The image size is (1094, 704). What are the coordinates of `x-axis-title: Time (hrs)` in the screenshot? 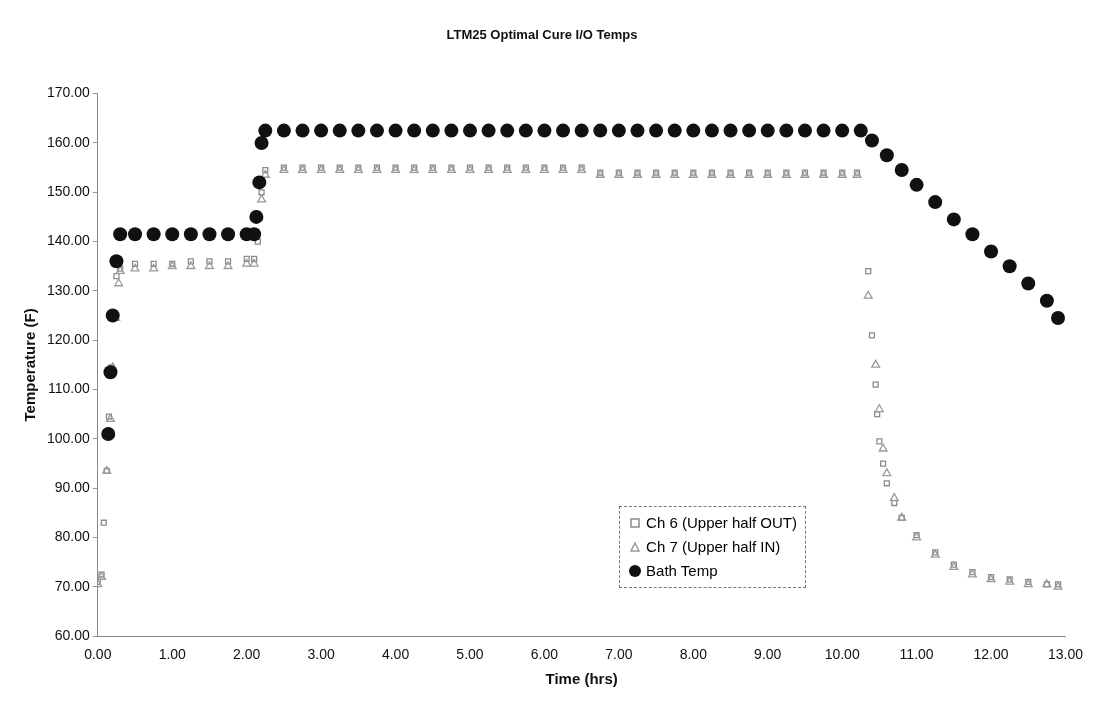 It's located at (581, 679).